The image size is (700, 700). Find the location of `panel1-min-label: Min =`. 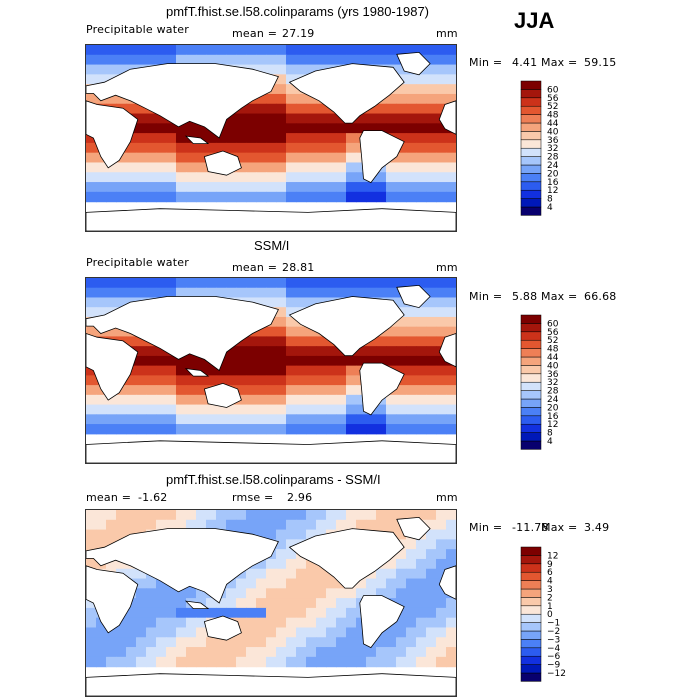

panel1-min-label: Min = is located at coordinates (486, 62).